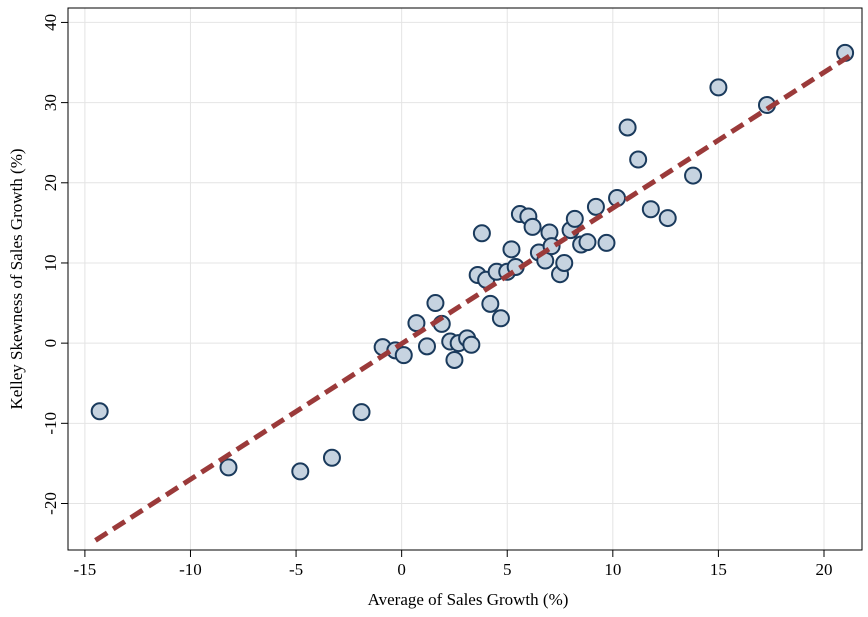 The image size is (868, 617). Describe the element at coordinates (296, 569) in the screenshot. I see `x-tick-label: -5` at that location.